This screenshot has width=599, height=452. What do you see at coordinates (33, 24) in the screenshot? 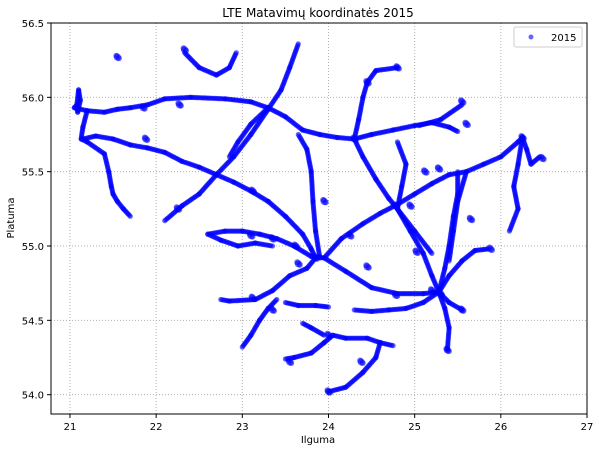
I see `y-tick-label: 56.5` at bounding box center [33, 24].